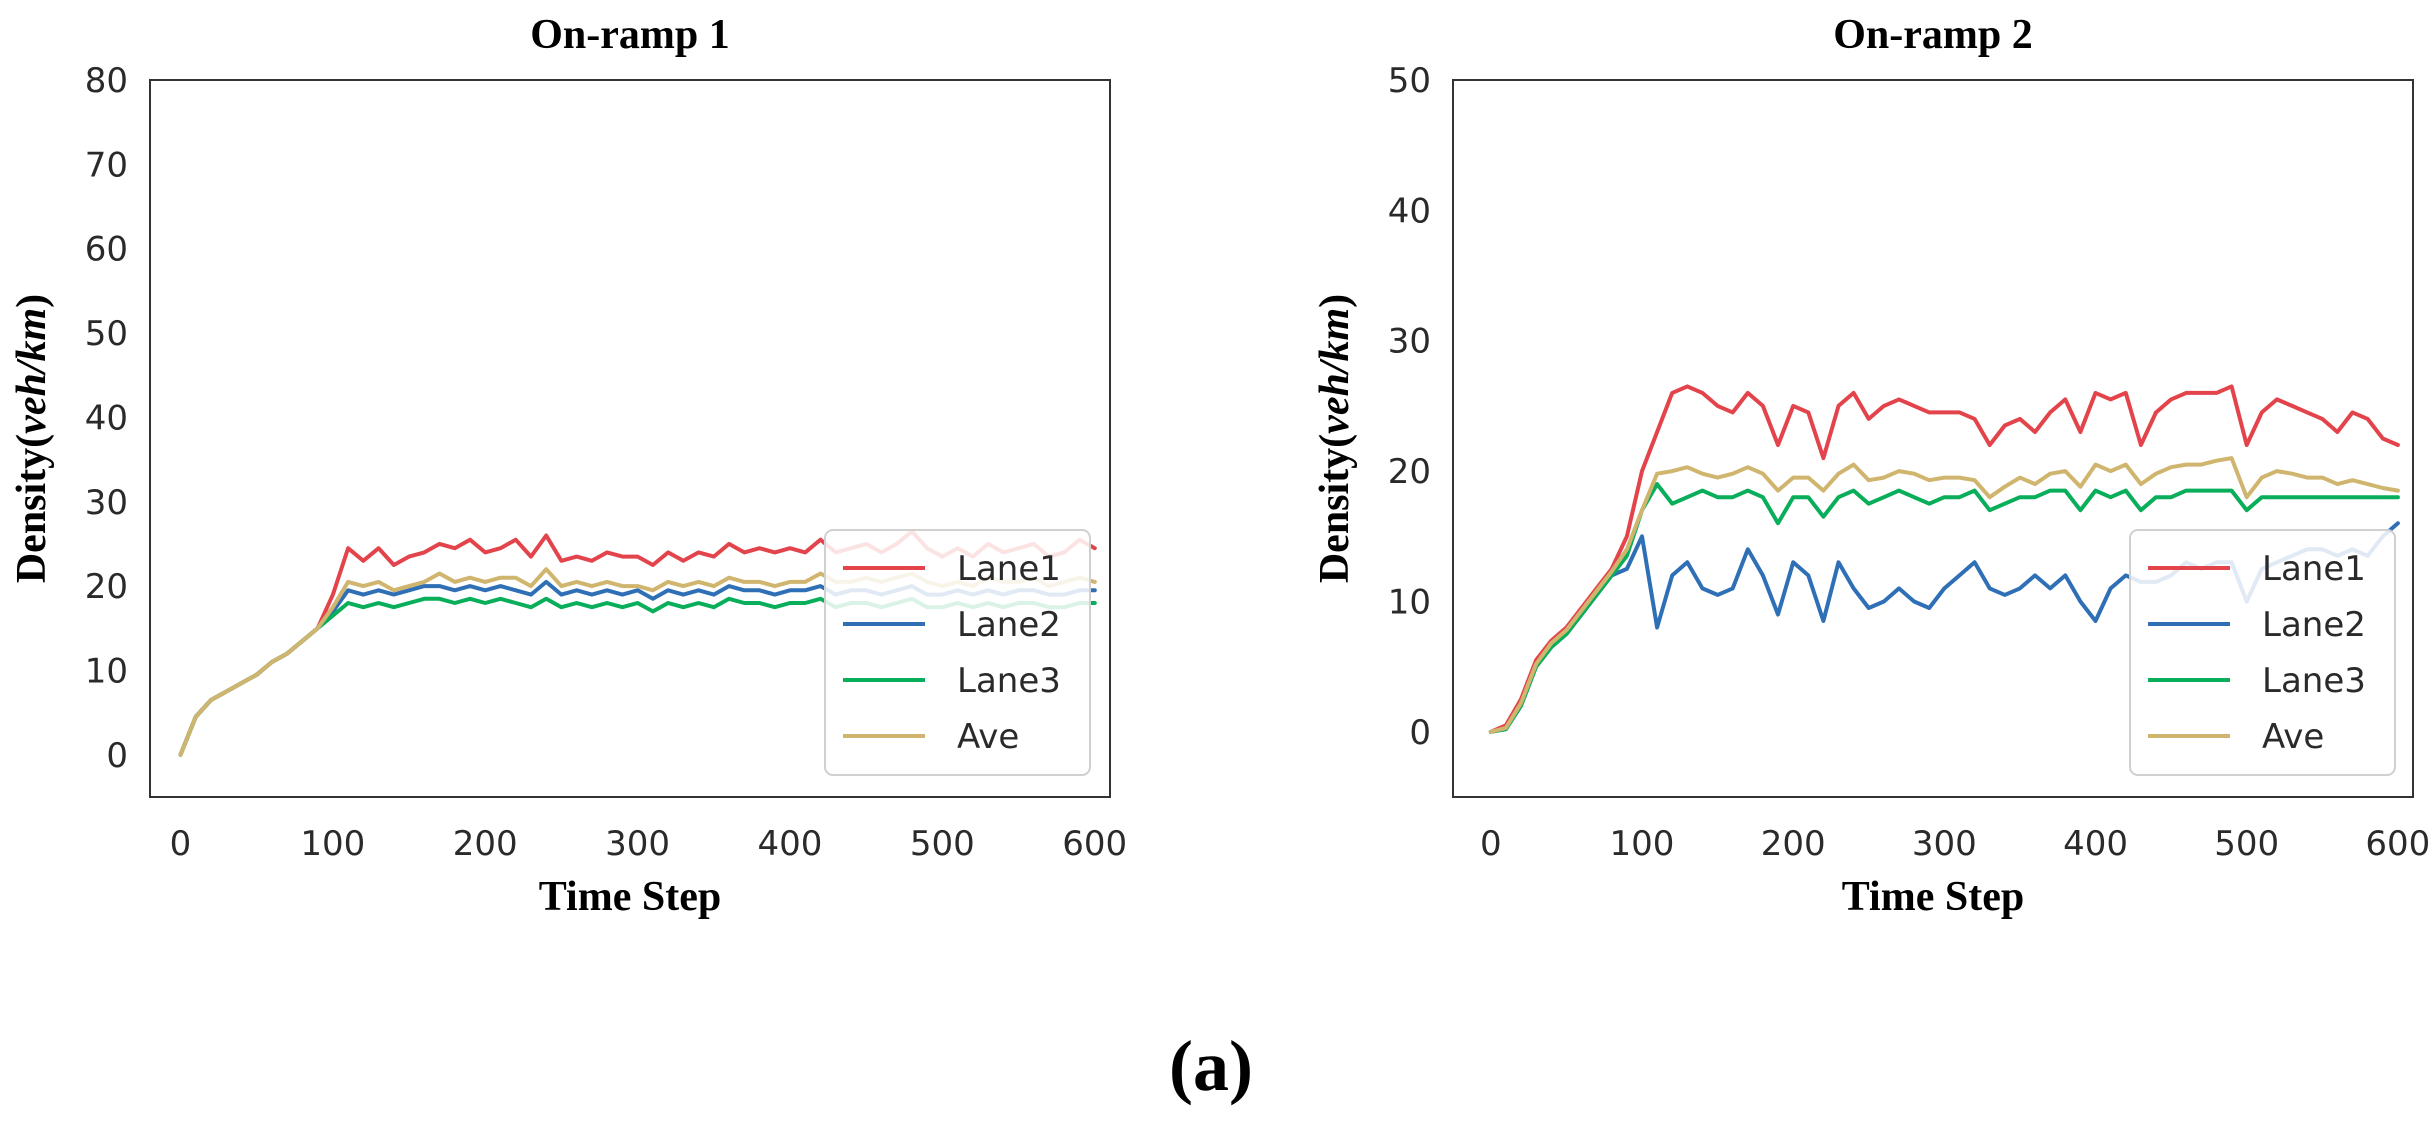 The height and width of the screenshot is (1128, 2430). What do you see at coordinates (1933, 35) in the screenshot?
I see `chart-title: On-ramp 2` at bounding box center [1933, 35].